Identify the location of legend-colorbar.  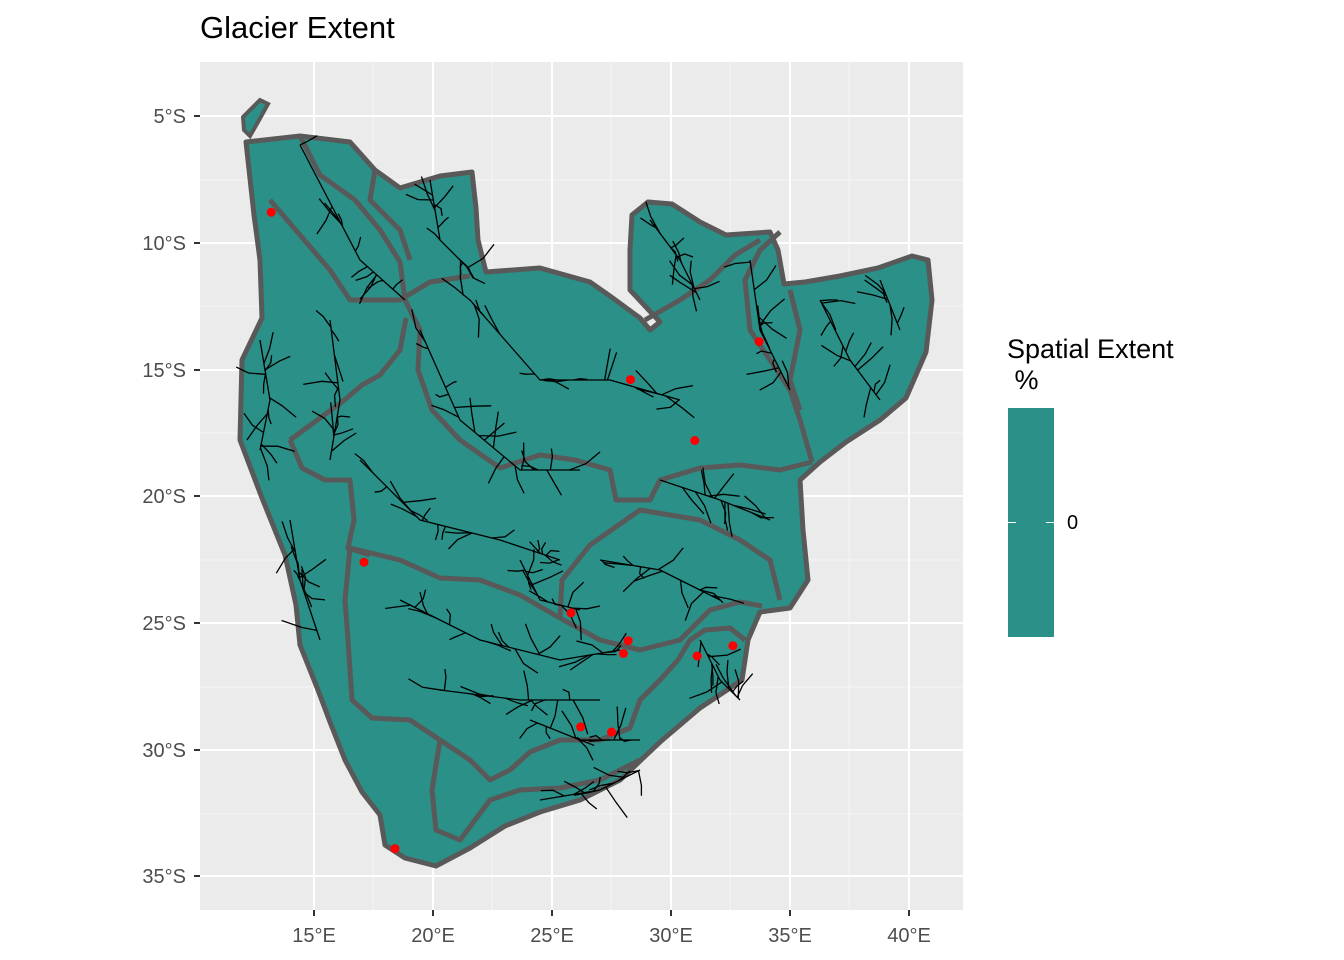
(1031, 522).